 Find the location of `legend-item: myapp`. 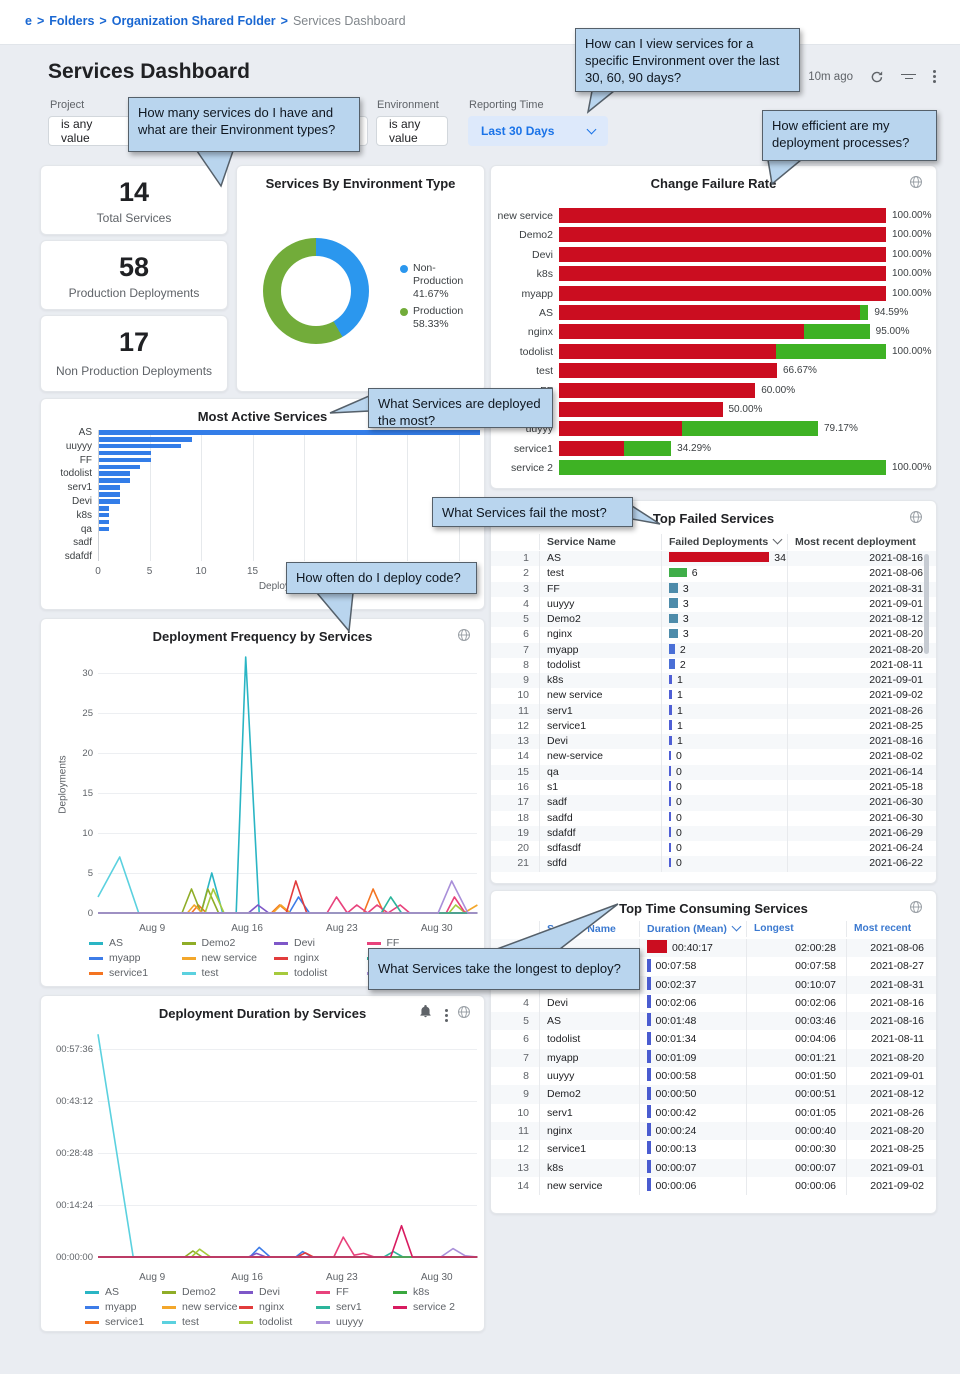

legend-item: myapp is located at coordinates (123, 1307).